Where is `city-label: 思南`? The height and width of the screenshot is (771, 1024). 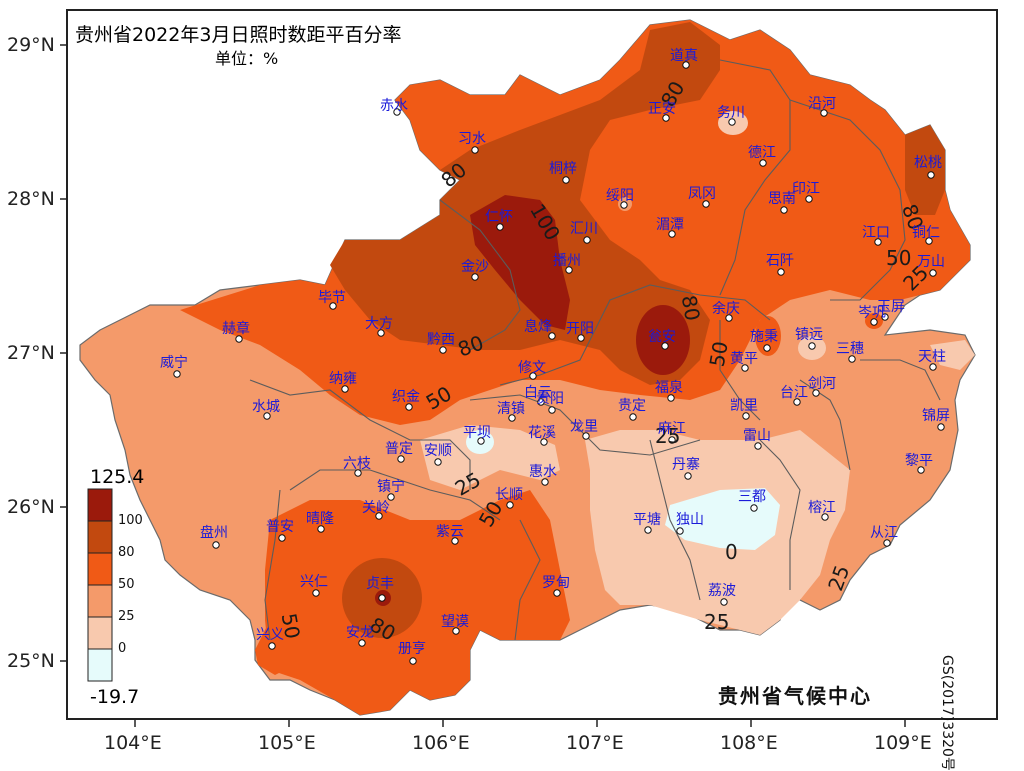 city-label: 思南 is located at coordinates (782, 199).